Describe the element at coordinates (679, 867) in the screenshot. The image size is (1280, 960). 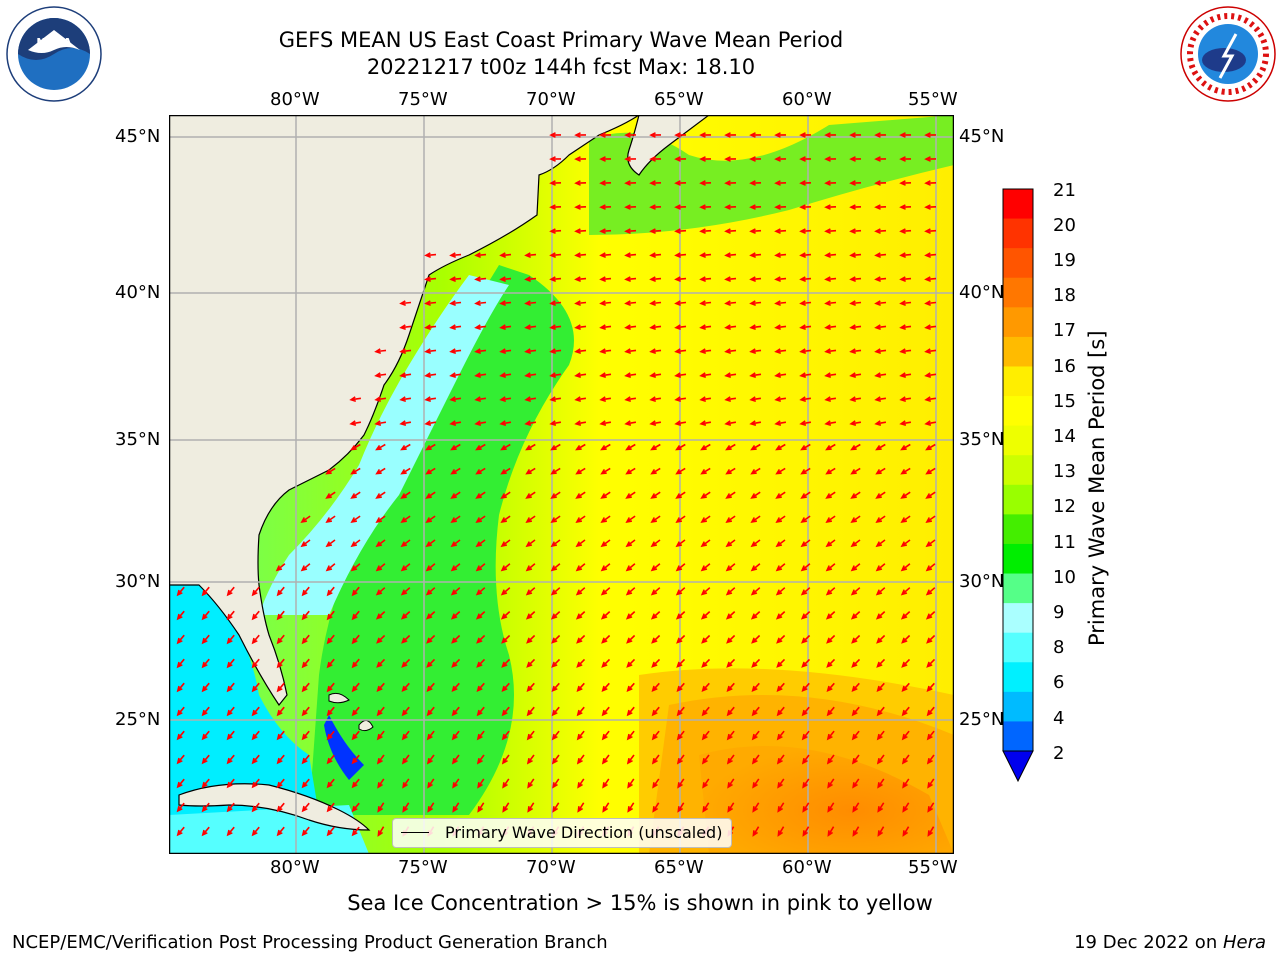
I see `lon-label-bottom: 65°W` at that location.